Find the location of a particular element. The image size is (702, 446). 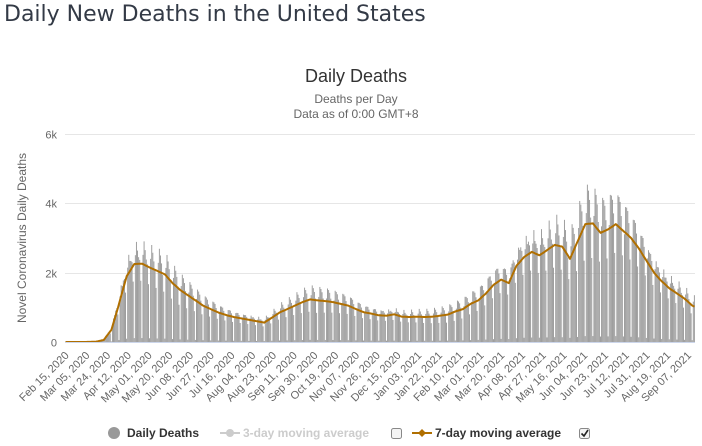

legend-item-3-day-average: 3-day moving average is located at coordinates (294, 433).